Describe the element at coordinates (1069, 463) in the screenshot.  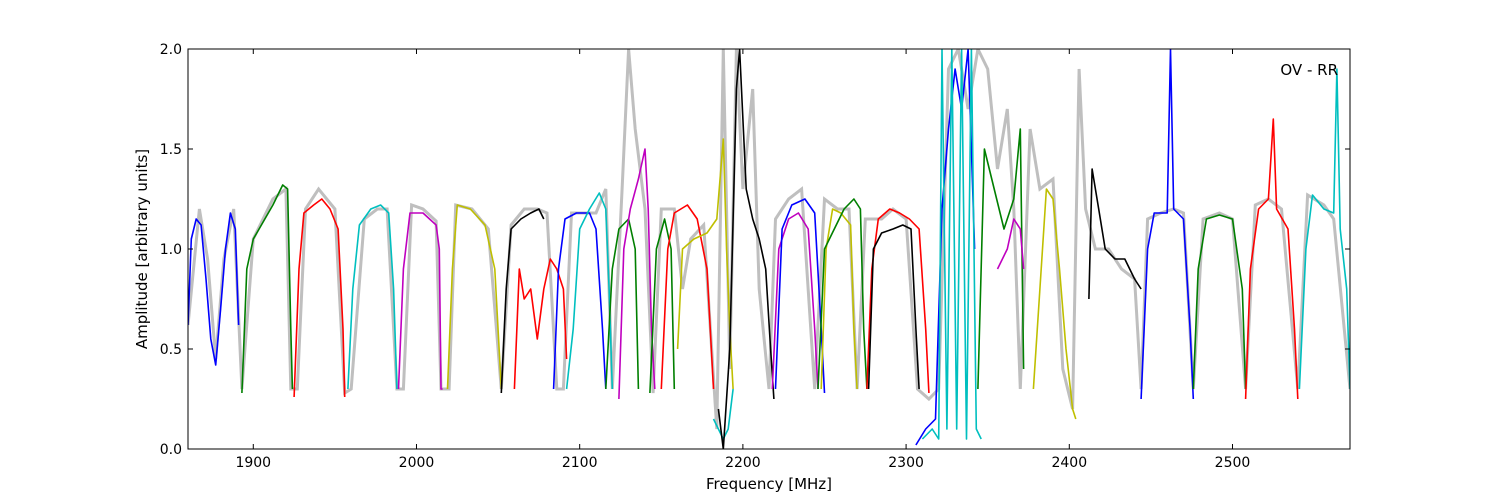
I see `x-tick-label: 2400` at that location.